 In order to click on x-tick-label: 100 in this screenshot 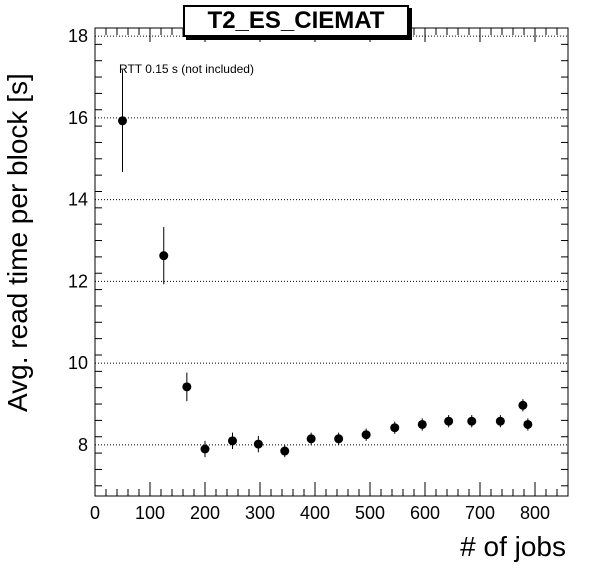, I will do `click(150, 513)`.